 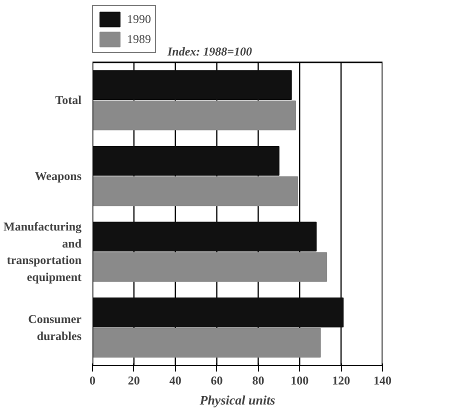 What do you see at coordinates (175, 381) in the screenshot?
I see `x-tick-label: 40` at bounding box center [175, 381].